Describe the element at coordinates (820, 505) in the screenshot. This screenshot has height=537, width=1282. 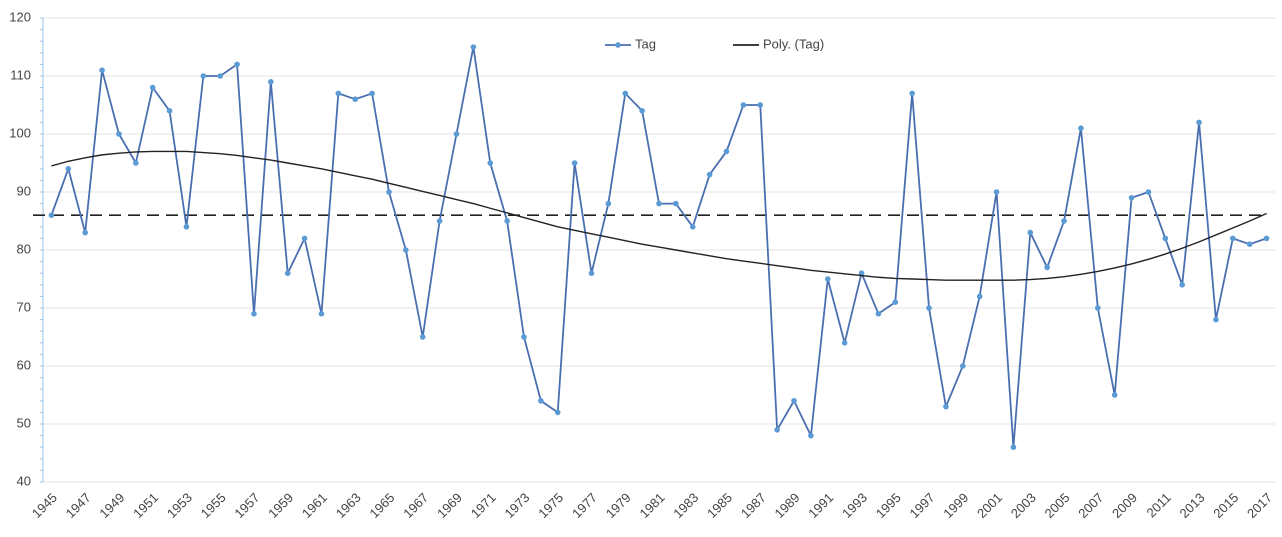
I see `x-tick-label: 1991` at that location.